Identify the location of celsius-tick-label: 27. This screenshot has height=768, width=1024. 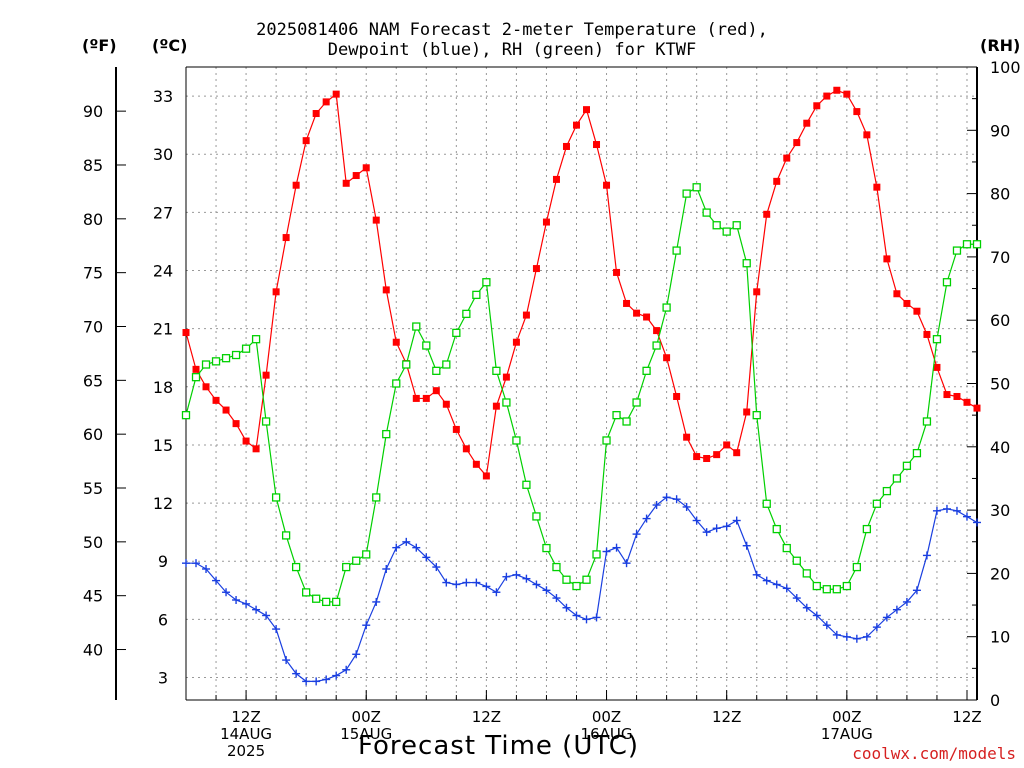
(163, 212).